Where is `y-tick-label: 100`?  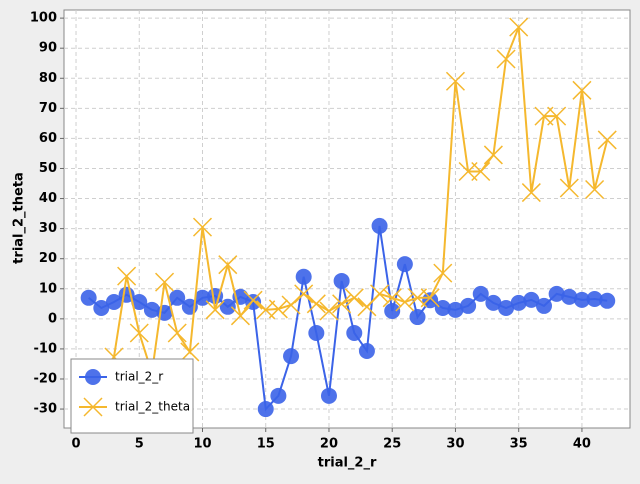 y-tick-label: 100 is located at coordinates (43, 18).